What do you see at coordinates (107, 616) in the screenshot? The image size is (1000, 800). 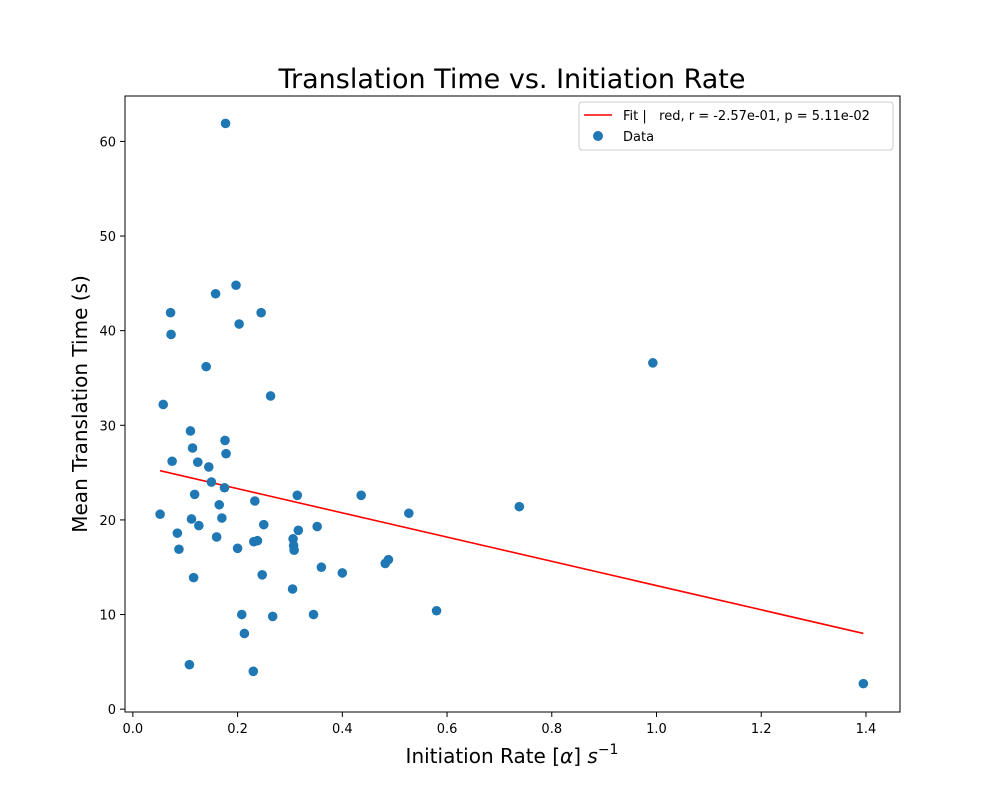 I see `y-tick-label: 10` at bounding box center [107, 616].